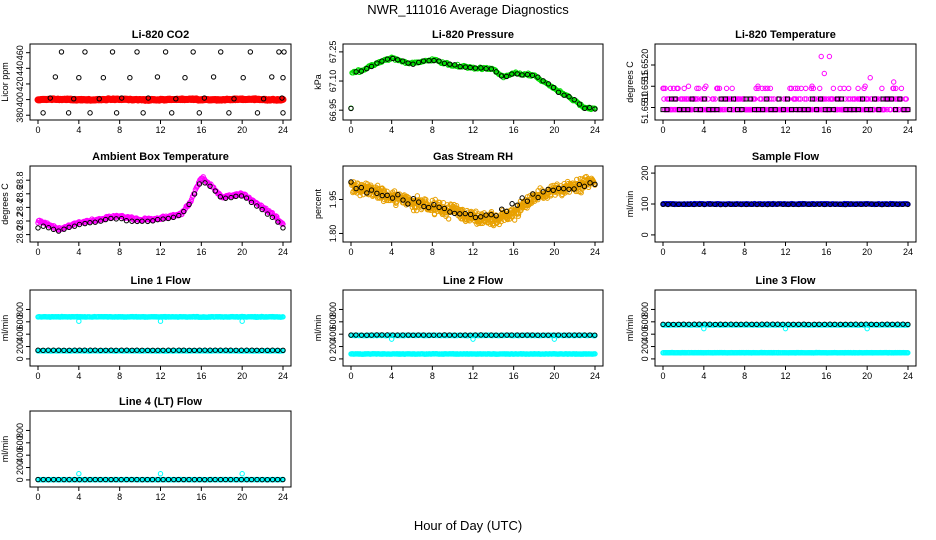 The width and height of the screenshot is (936, 540). What do you see at coordinates (20, 68) in the screenshot?
I see `y-tick-label: 440` at bounding box center [20, 68].